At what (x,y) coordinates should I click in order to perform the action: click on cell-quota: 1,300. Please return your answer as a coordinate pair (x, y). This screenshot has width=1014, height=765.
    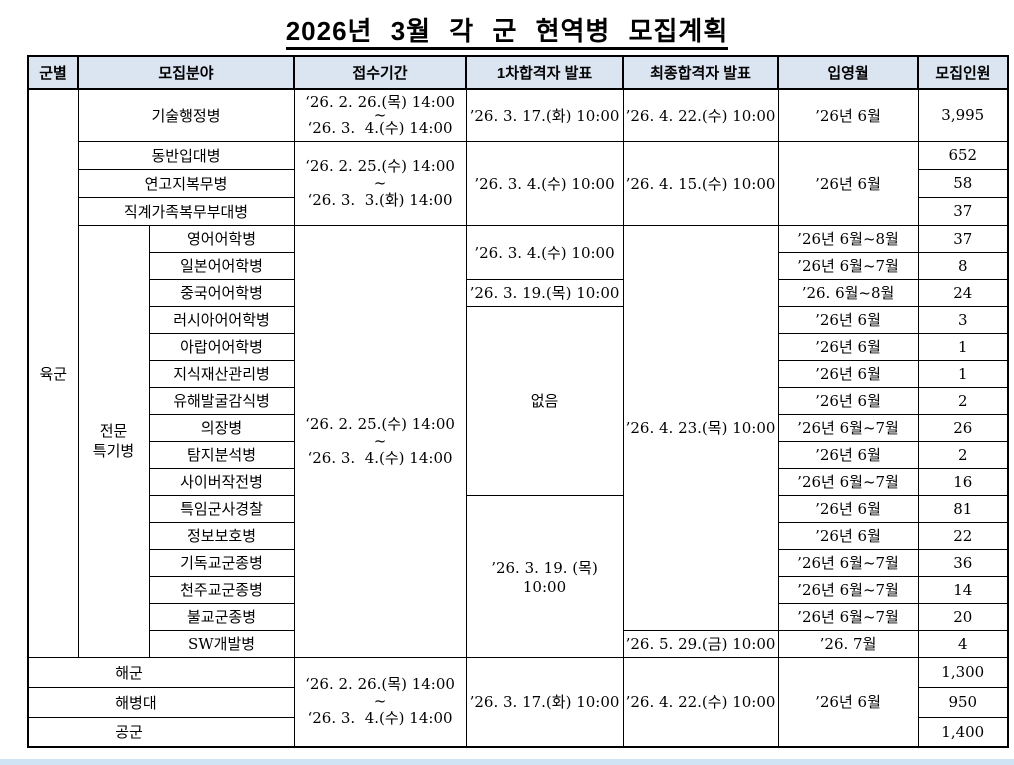
    Looking at the image, I should click on (963, 672).